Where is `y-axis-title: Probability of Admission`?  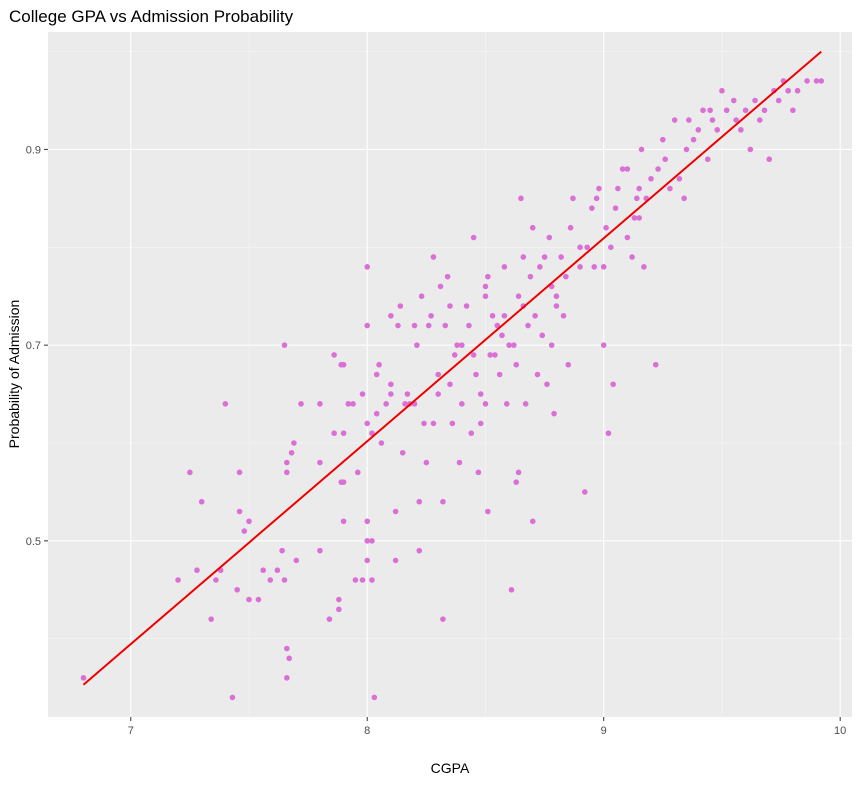
y-axis-title: Probability of Admission is located at coordinates (14, 374).